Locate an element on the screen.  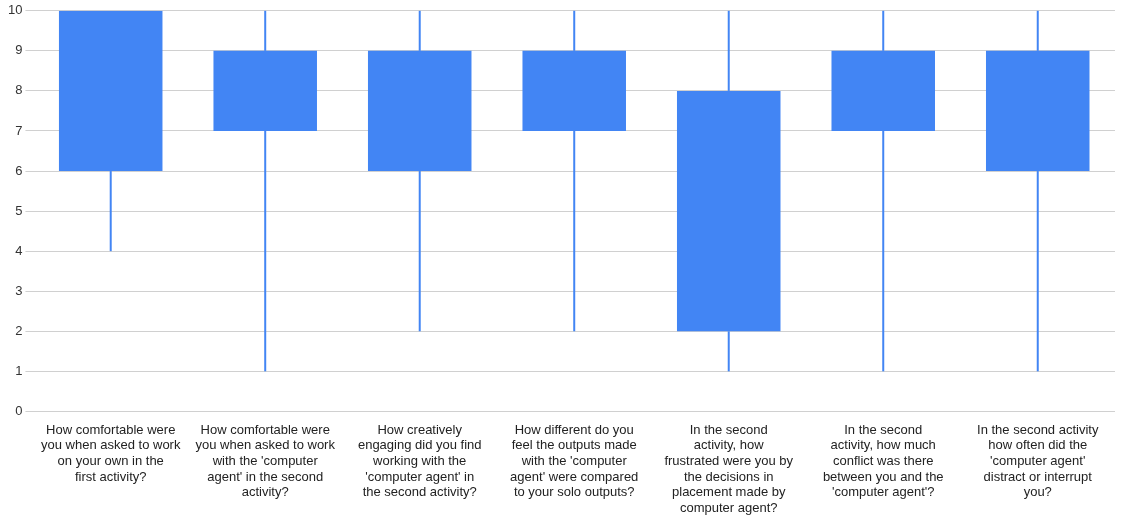
x-tick-label: How creatively engaging did you find working with the 'computer agent' in the second activity? is located at coordinates (419, 460).